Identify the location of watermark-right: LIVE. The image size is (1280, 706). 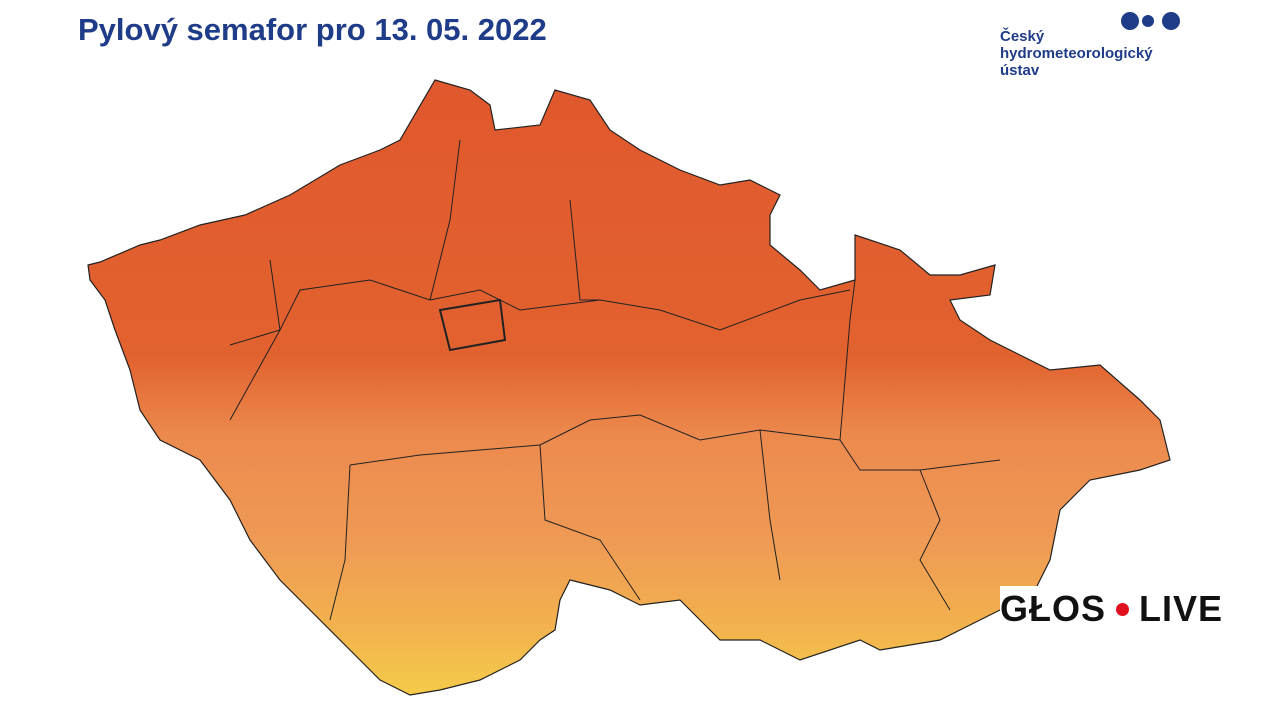
(1181, 608).